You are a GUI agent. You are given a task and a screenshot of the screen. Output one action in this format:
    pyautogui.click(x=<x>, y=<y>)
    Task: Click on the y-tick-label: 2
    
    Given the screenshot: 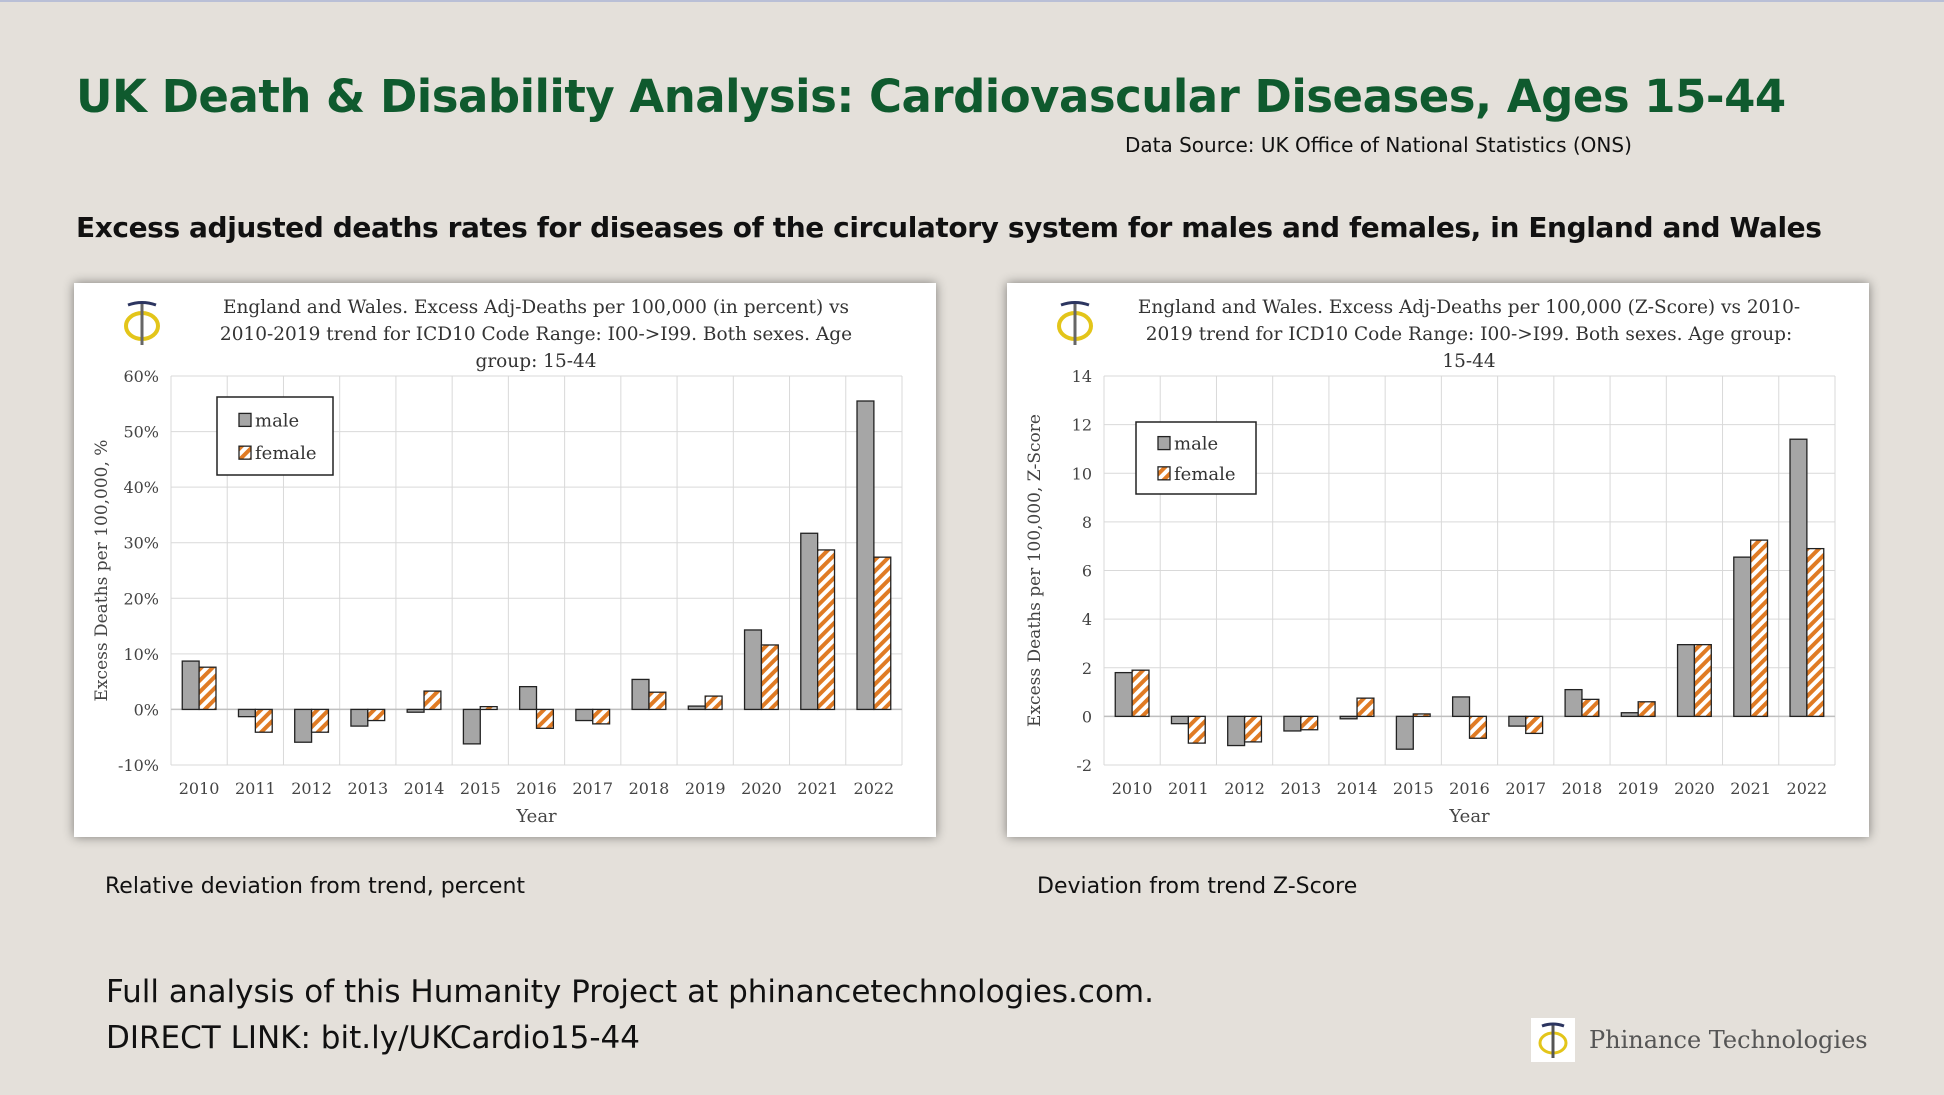 What is the action you would take?
    pyautogui.click(x=1087, y=668)
    